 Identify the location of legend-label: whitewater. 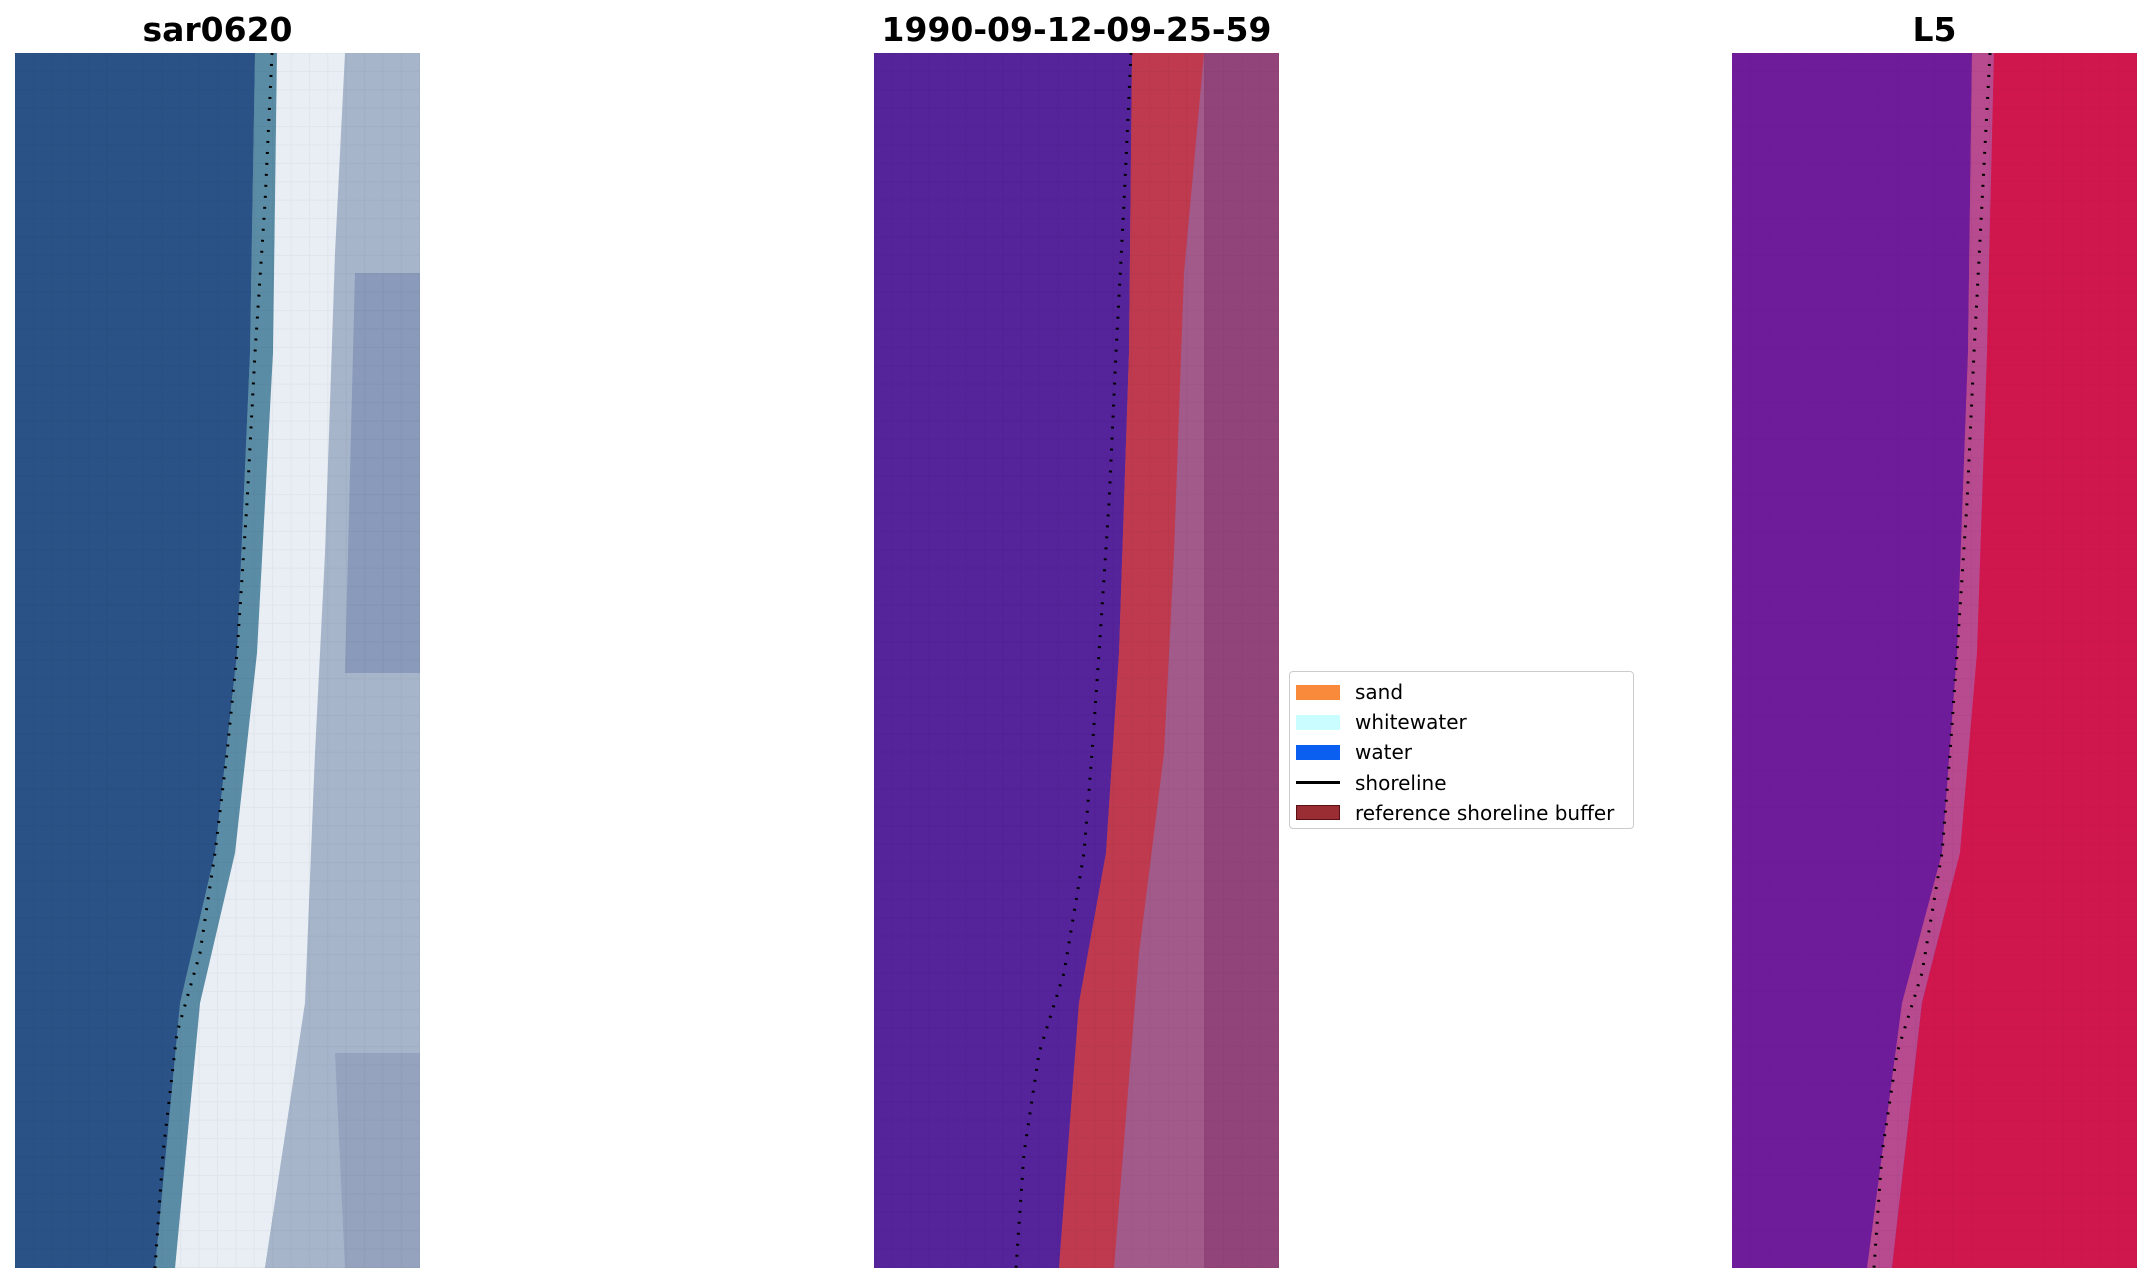
(1411, 722).